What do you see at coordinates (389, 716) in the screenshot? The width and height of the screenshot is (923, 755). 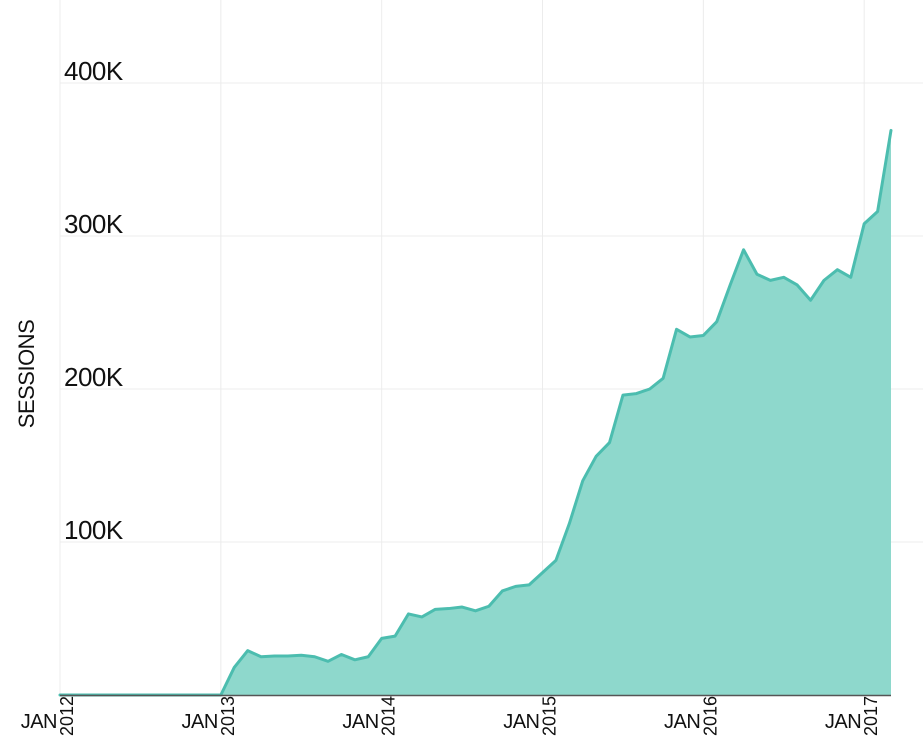 I see `x-tick-year: 2014` at bounding box center [389, 716].